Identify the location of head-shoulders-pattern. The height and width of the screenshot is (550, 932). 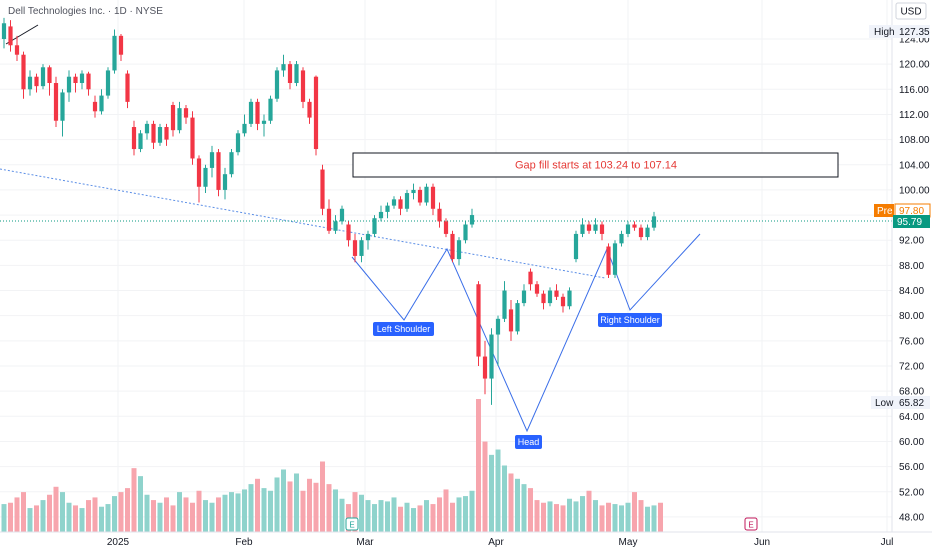
(526, 333).